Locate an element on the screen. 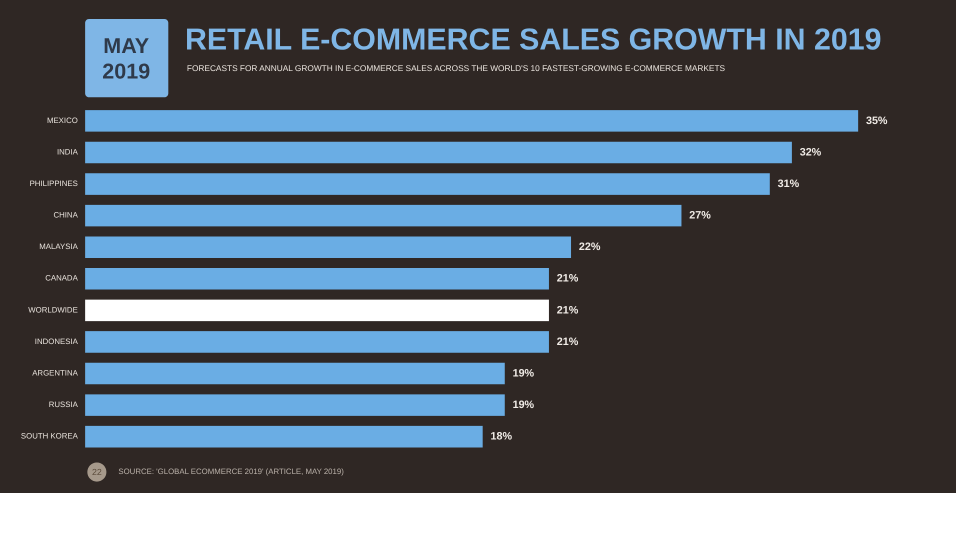  data-label: 35% is located at coordinates (877, 120).